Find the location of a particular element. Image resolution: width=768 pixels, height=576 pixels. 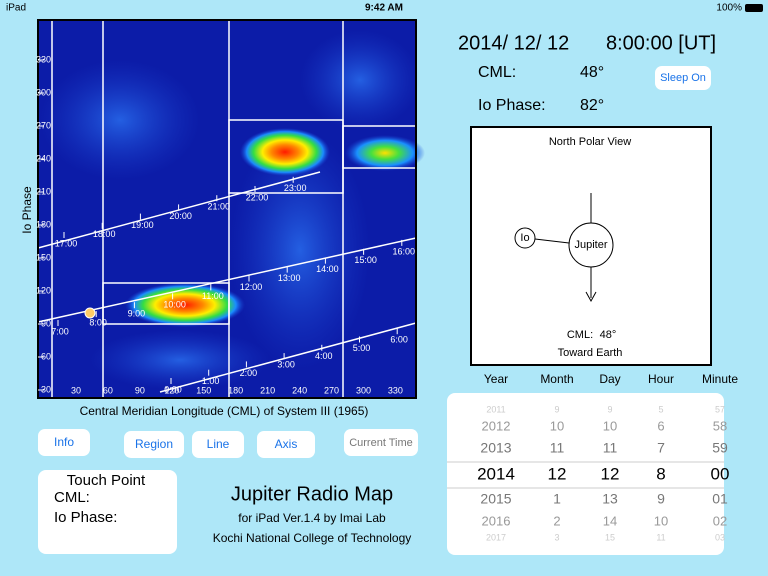

emission-region is located at coordinates (385, 153).